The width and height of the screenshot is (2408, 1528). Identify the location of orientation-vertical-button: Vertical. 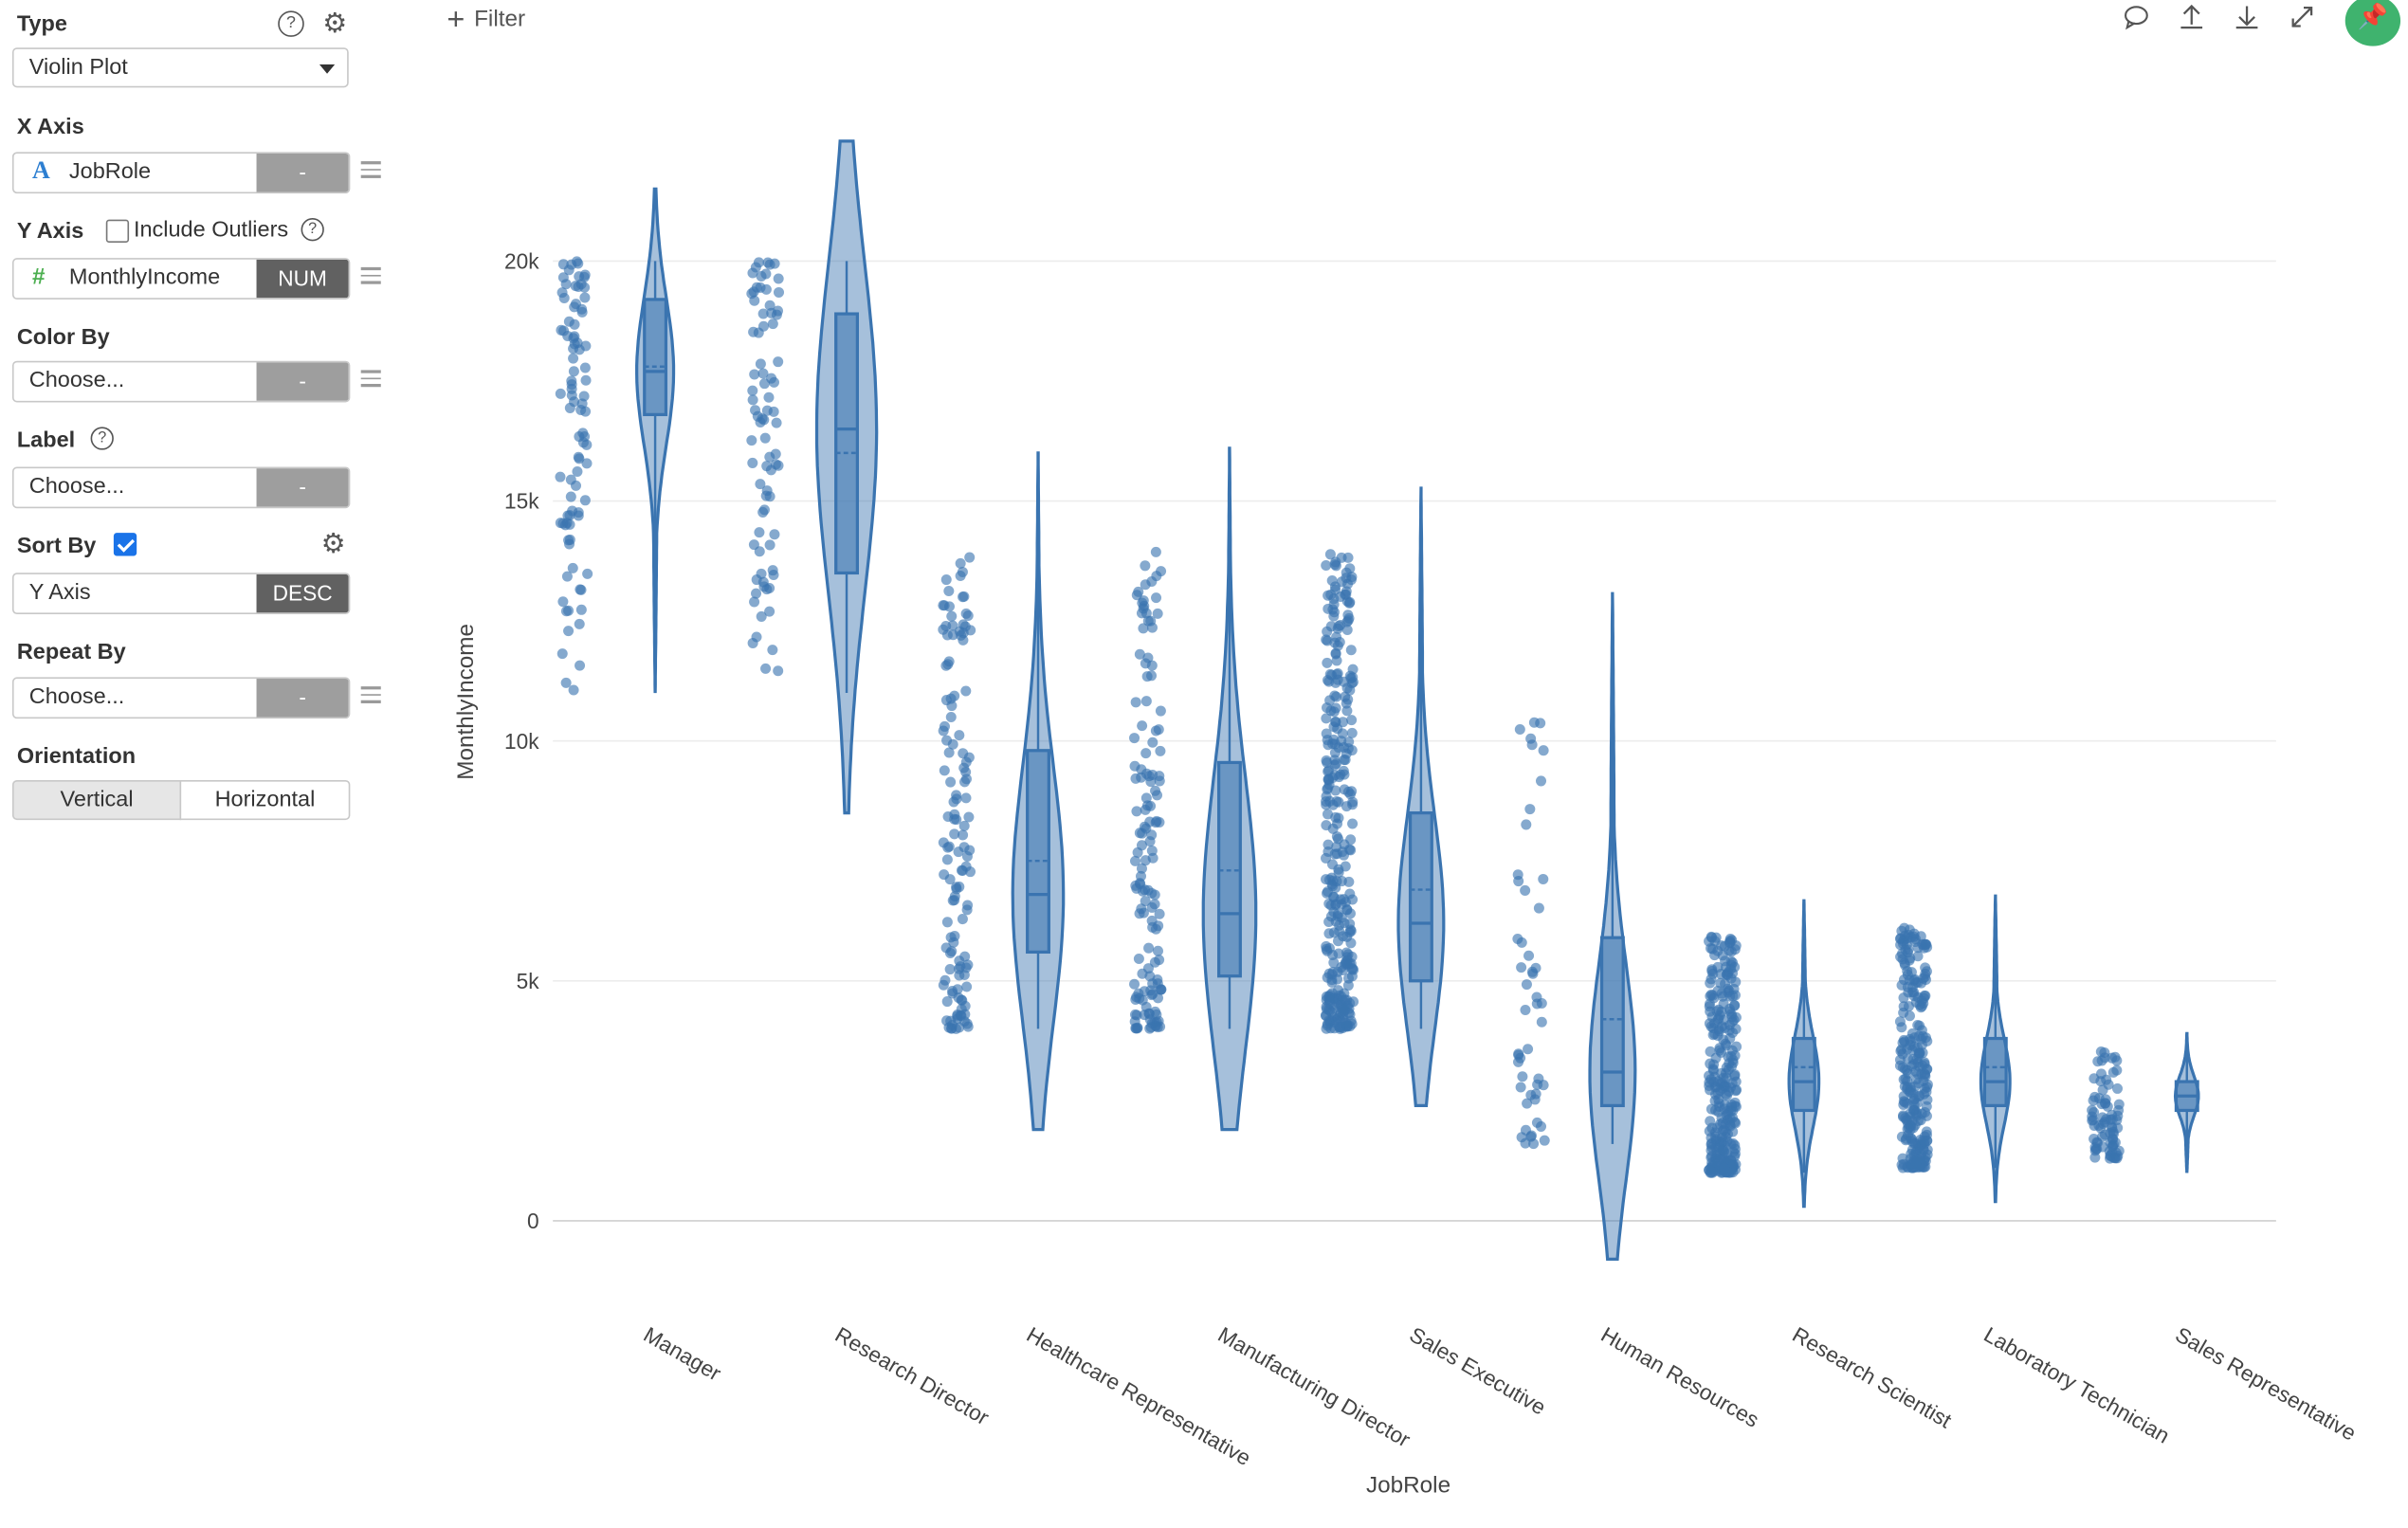
(96, 800).